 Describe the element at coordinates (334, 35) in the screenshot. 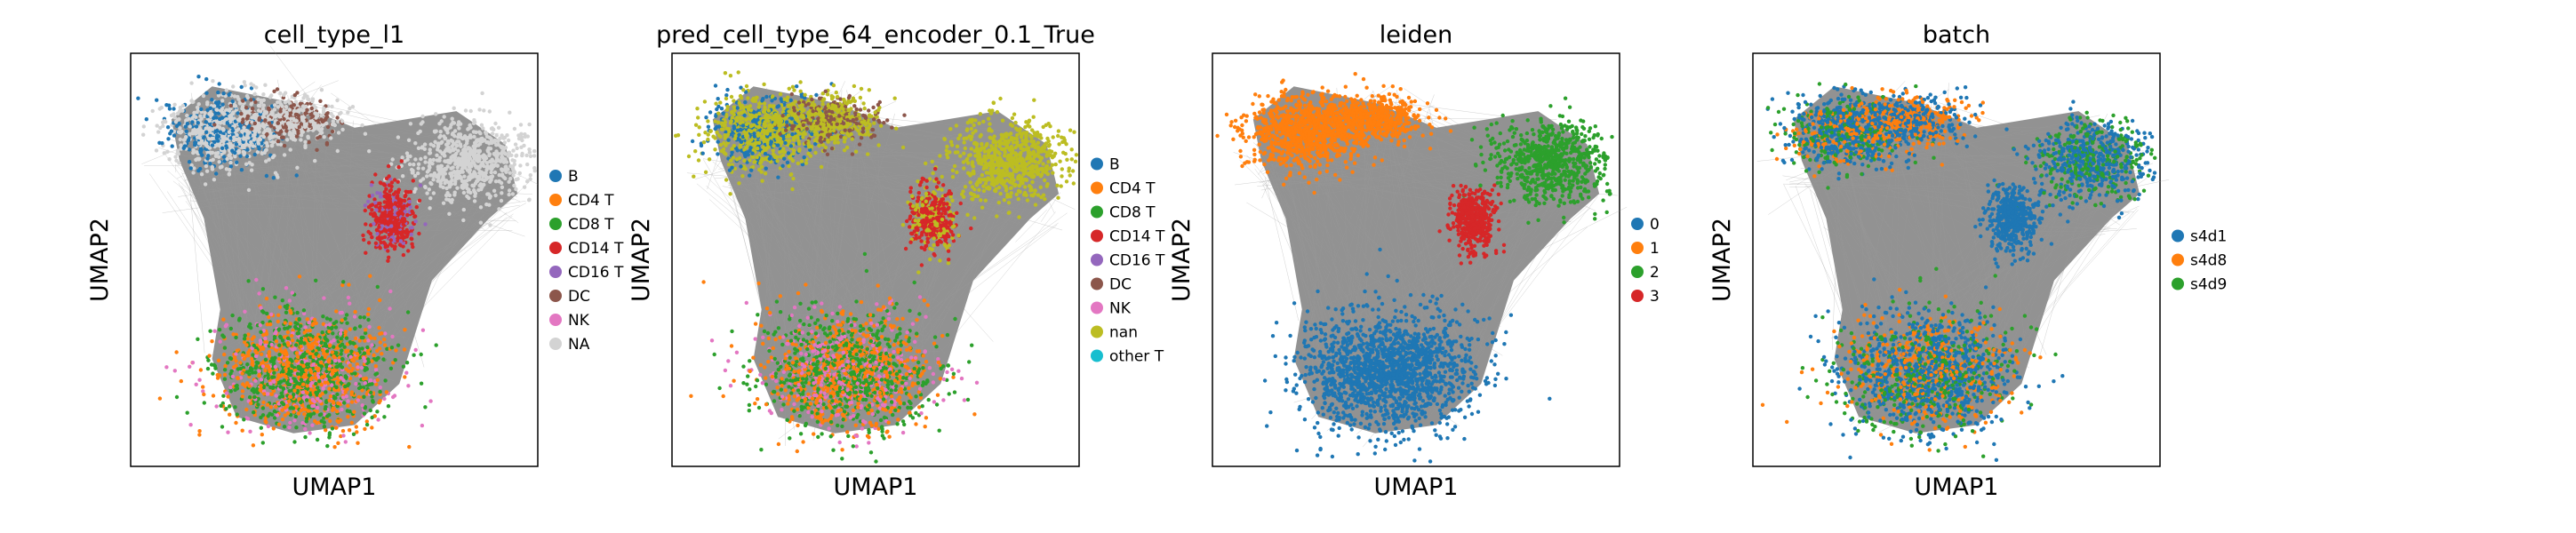

I see `panel-title: cell_type_l1` at that location.